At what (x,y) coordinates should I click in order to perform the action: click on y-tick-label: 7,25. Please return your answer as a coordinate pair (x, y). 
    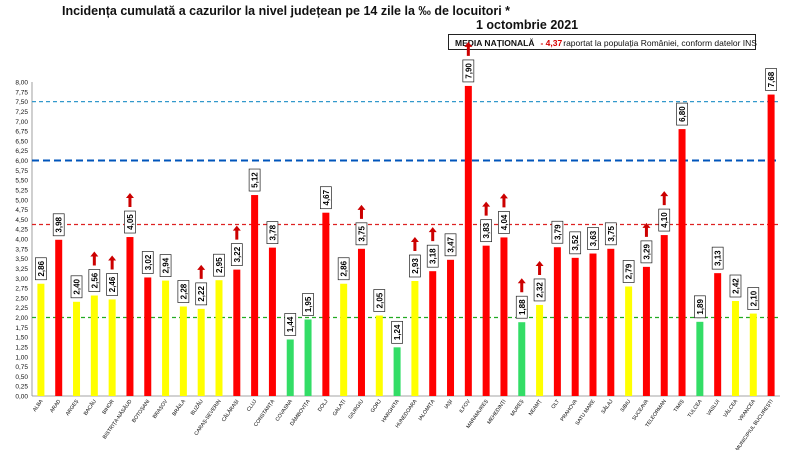
    Looking at the image, I should click on (21, 112).